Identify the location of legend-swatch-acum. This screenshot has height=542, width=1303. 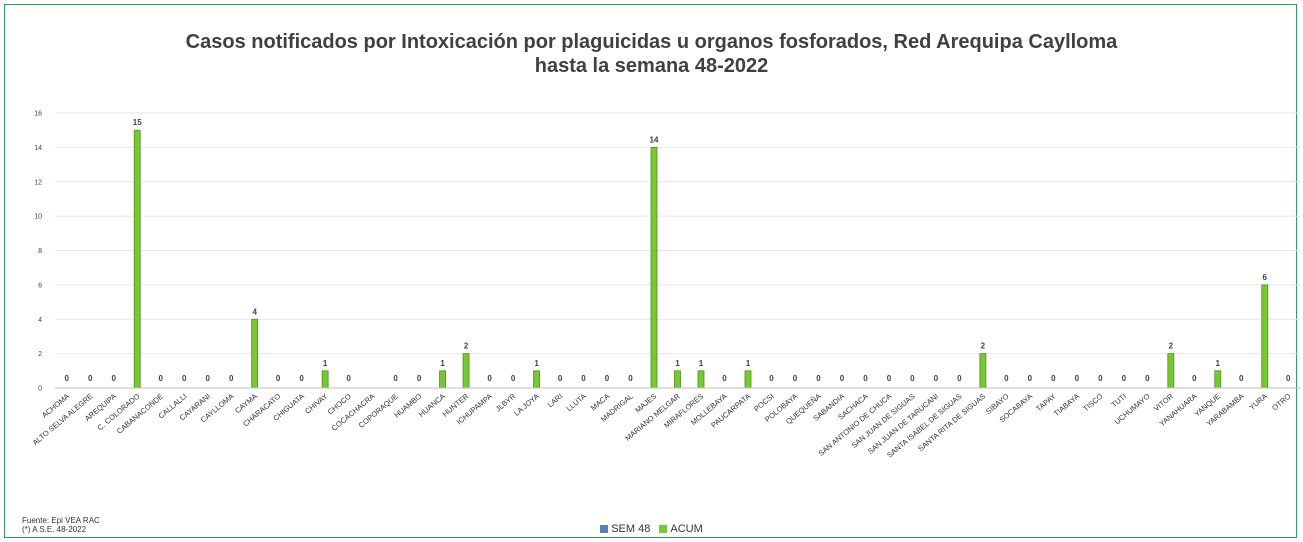
(663, 529).